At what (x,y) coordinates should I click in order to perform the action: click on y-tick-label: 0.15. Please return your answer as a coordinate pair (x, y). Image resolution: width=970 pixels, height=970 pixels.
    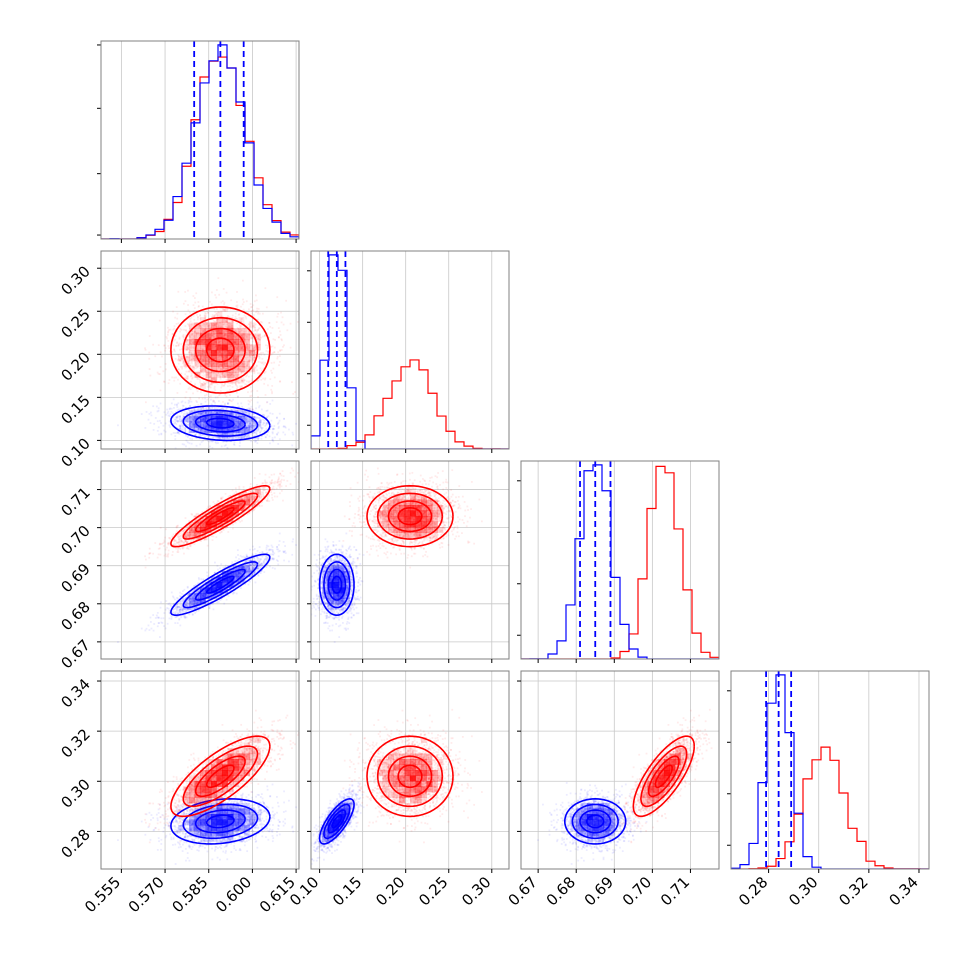
    Looking at the image, I should click on (75, 409).